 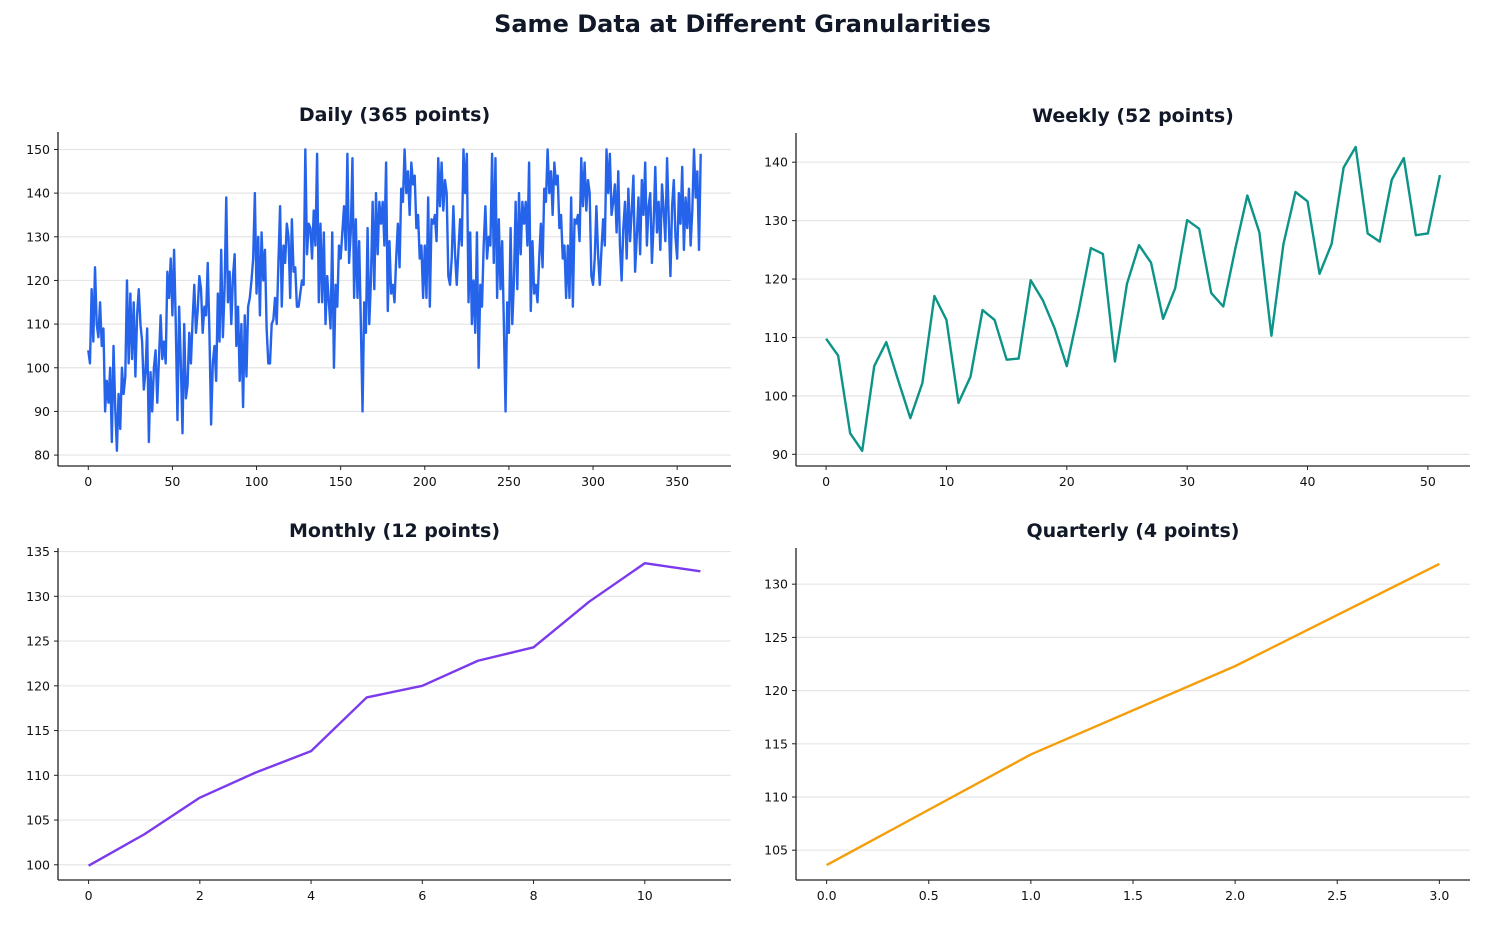 I want to click on x-tick-label: 100, so click(x=257, y=481).